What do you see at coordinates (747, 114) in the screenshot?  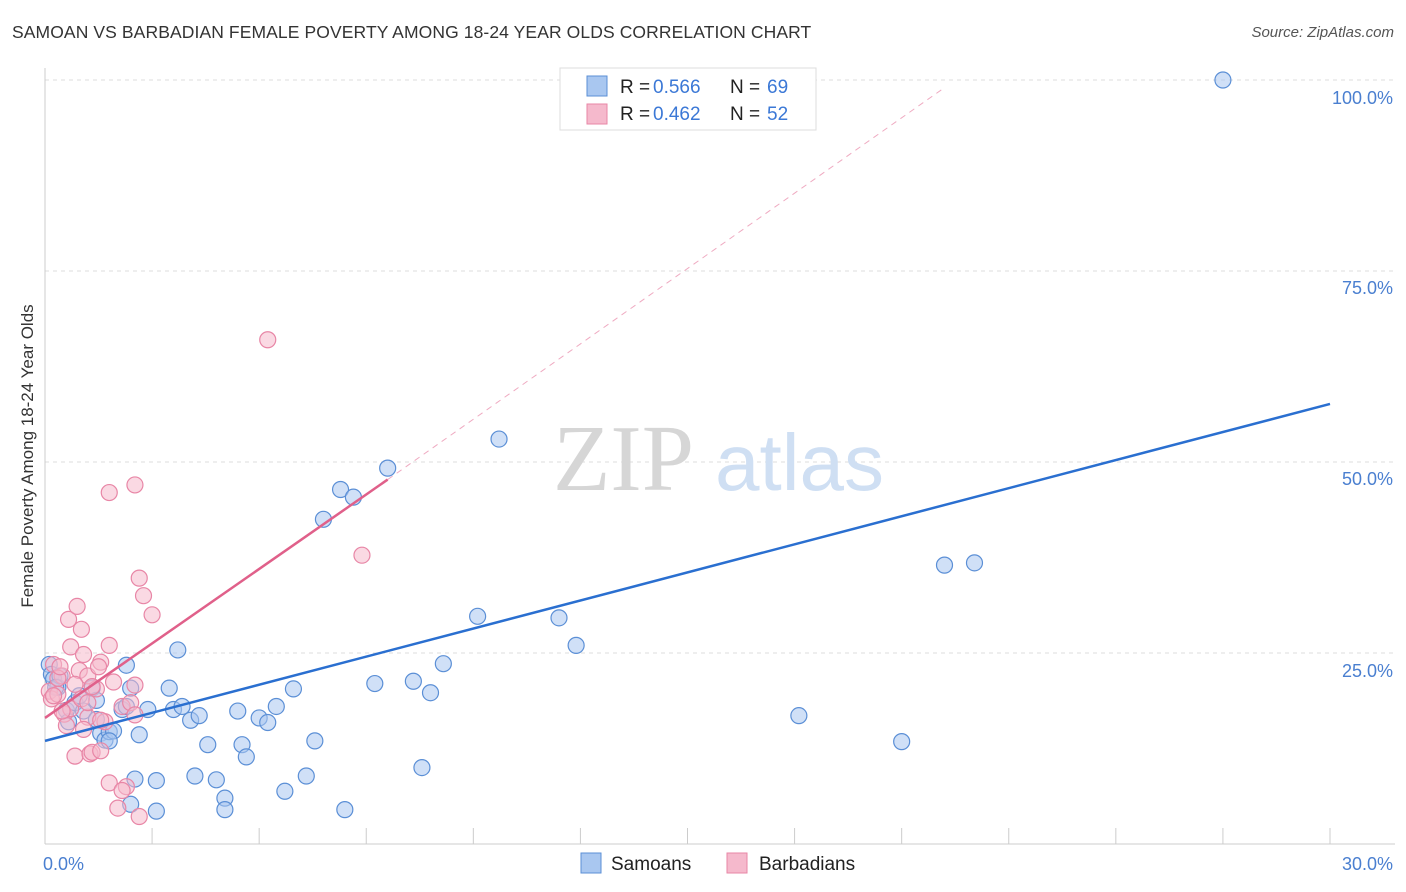 I see `legend-n-label-barbadians: N =` at bounding box center [747, 114].